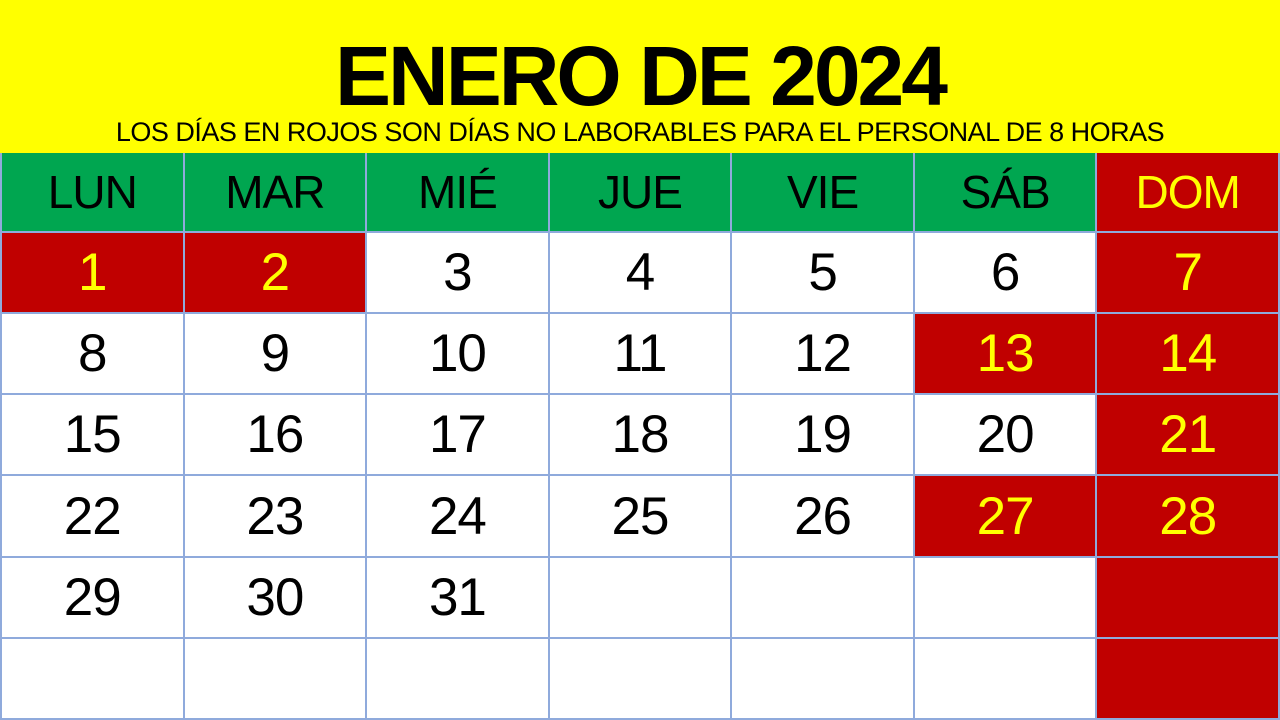 The image size is (1280, 720). Describe the element at coordinates (641, 274) in the screenshot. I see `day-cell-4: 4` at that location.